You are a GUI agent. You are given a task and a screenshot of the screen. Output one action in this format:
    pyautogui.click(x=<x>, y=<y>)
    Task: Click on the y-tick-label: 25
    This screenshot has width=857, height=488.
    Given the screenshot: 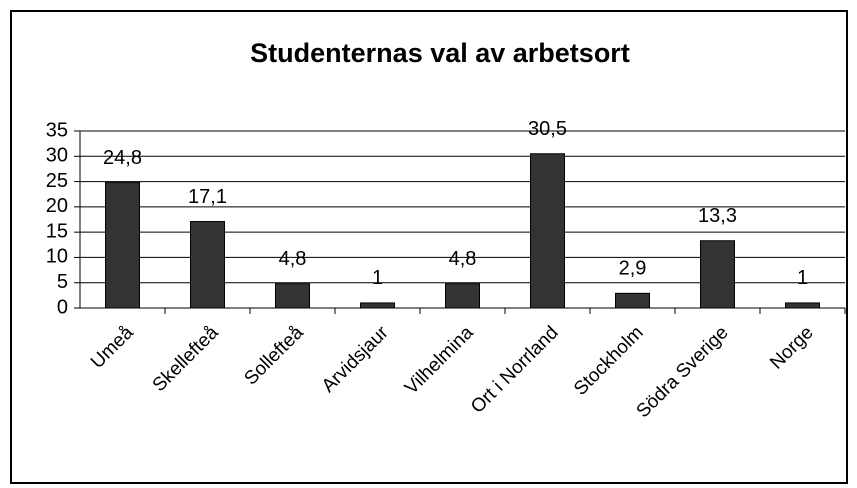 What is the action you would take?
    pyautogui.click(x=57, y=181)
    